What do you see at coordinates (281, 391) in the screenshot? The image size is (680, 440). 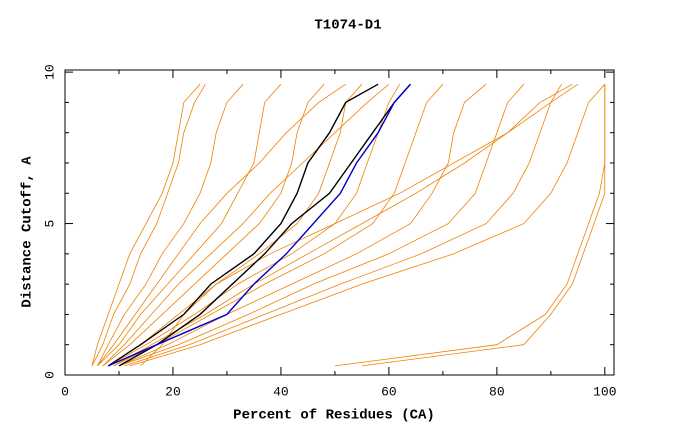 I see `x-tick-label: 40` at bounding box center [281, 391].